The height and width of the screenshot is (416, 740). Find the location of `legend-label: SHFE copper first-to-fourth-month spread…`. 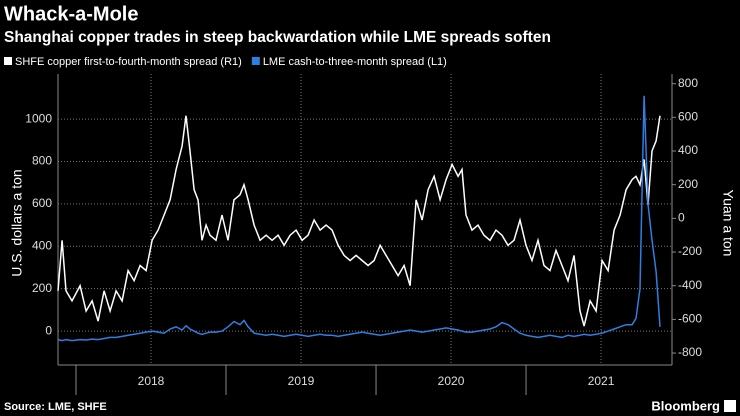

legend-label: SHFE copper first-to-fourth-month spread… is located at coordinates (128, 62).